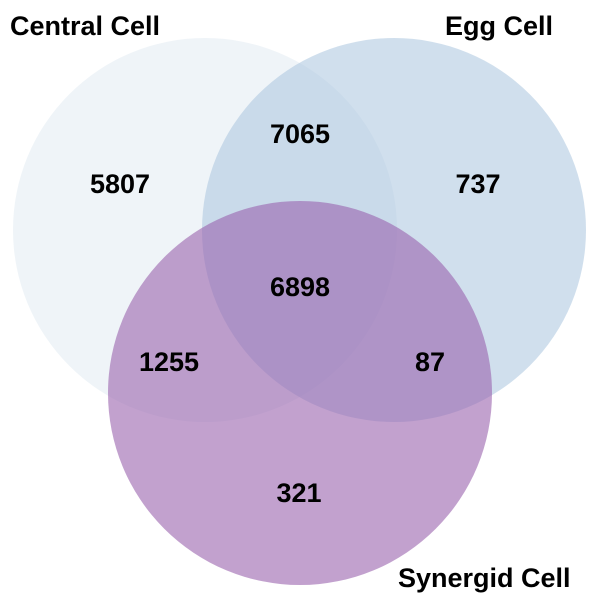 Image resolution: width=600 pixels, height=600 pixels. I want to click on central-egg-count: 7065, so click(300, 134).